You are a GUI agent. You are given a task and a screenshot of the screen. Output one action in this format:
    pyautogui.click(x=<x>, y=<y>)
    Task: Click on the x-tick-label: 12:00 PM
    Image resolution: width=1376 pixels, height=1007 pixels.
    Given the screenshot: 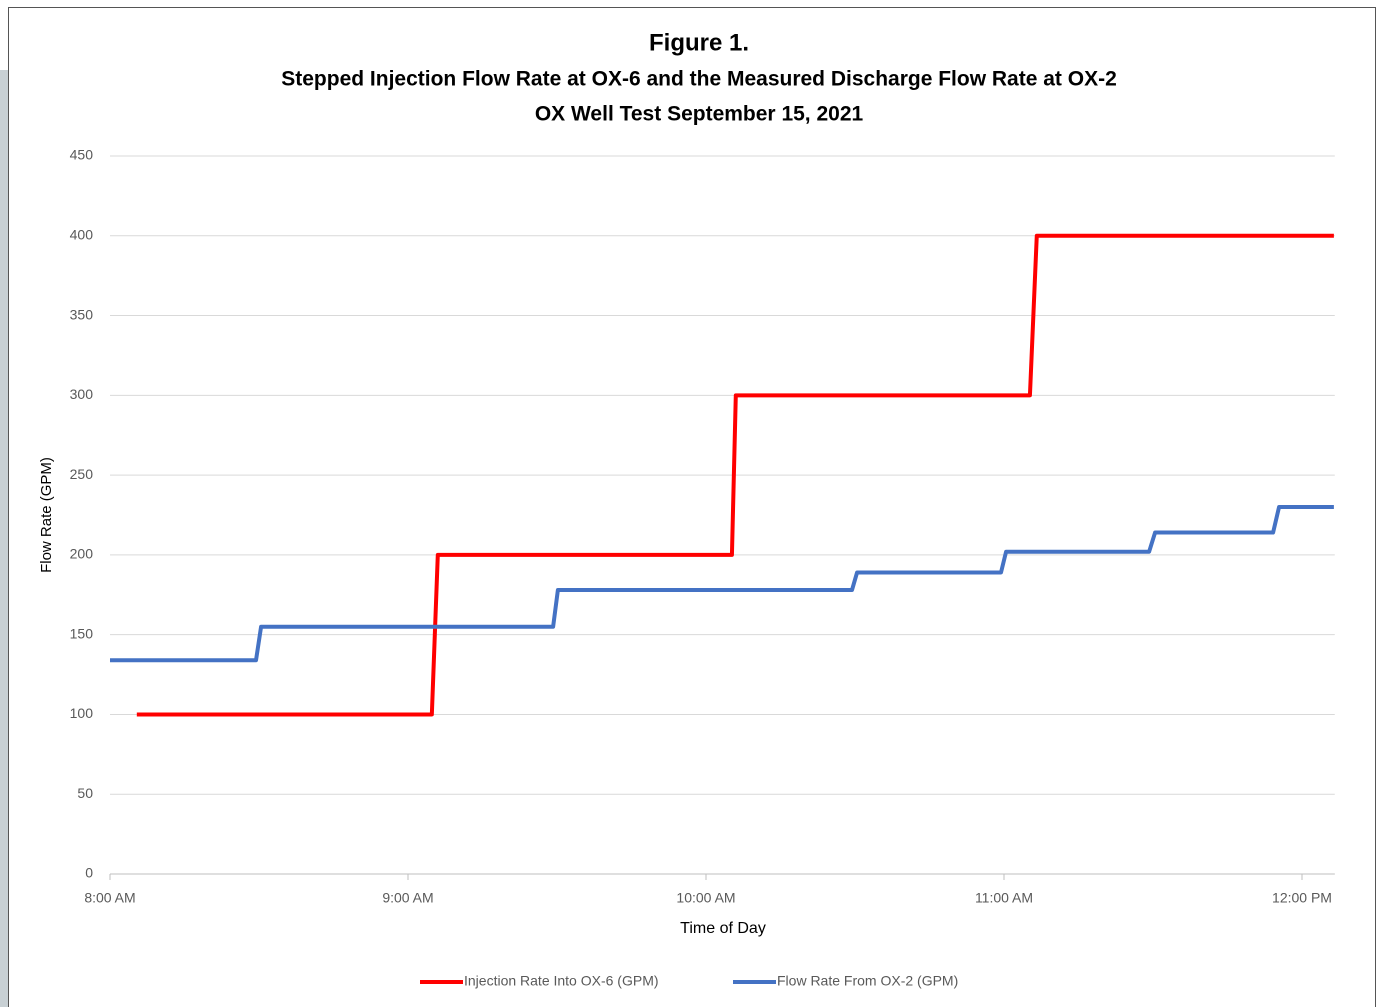 What is the action you would take?
    pyautogui.click(x=1302, y=898)
    